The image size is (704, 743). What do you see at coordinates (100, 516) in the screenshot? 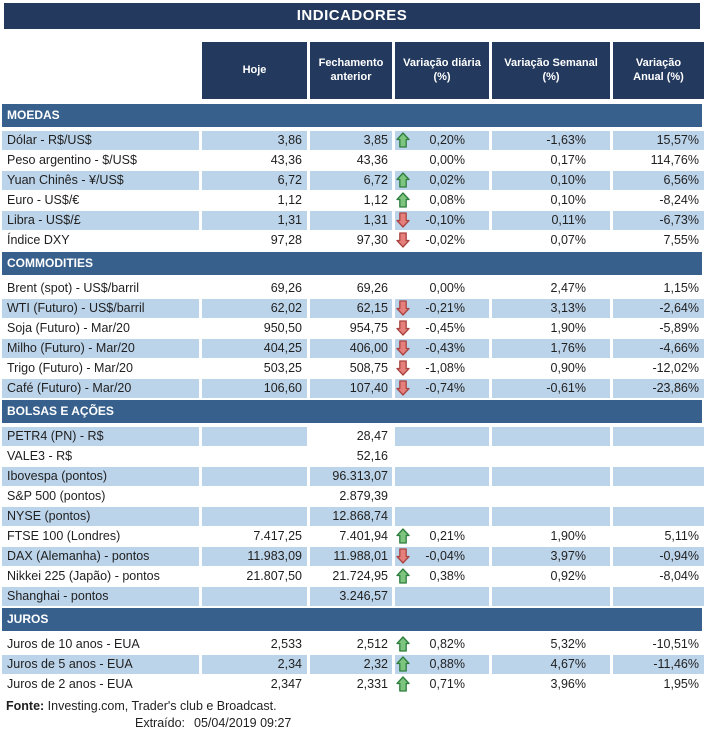
I see `row-label: NYSE (pontos)` at bounding box center [100, 516].